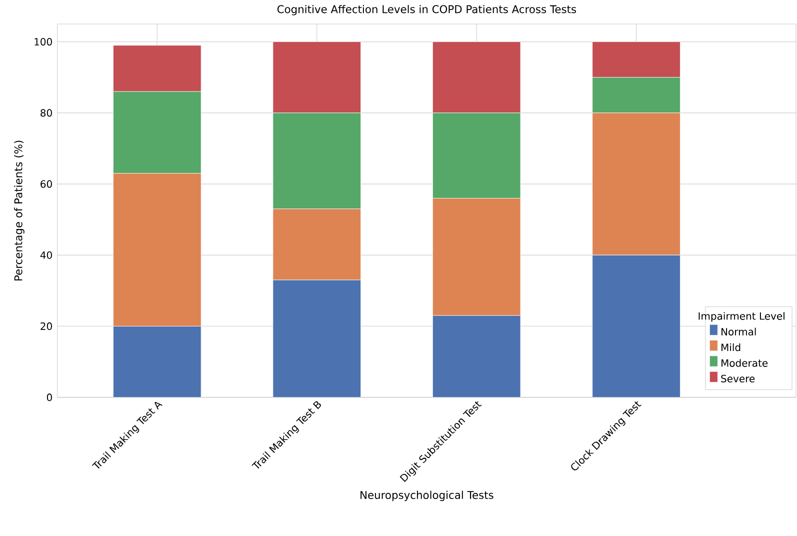 This screenshot has height=536, width=797. What do you see at coordinates (46, 184) in the screenshot?
I see `y-tick-label: 60` at bounding box center [46, 184].